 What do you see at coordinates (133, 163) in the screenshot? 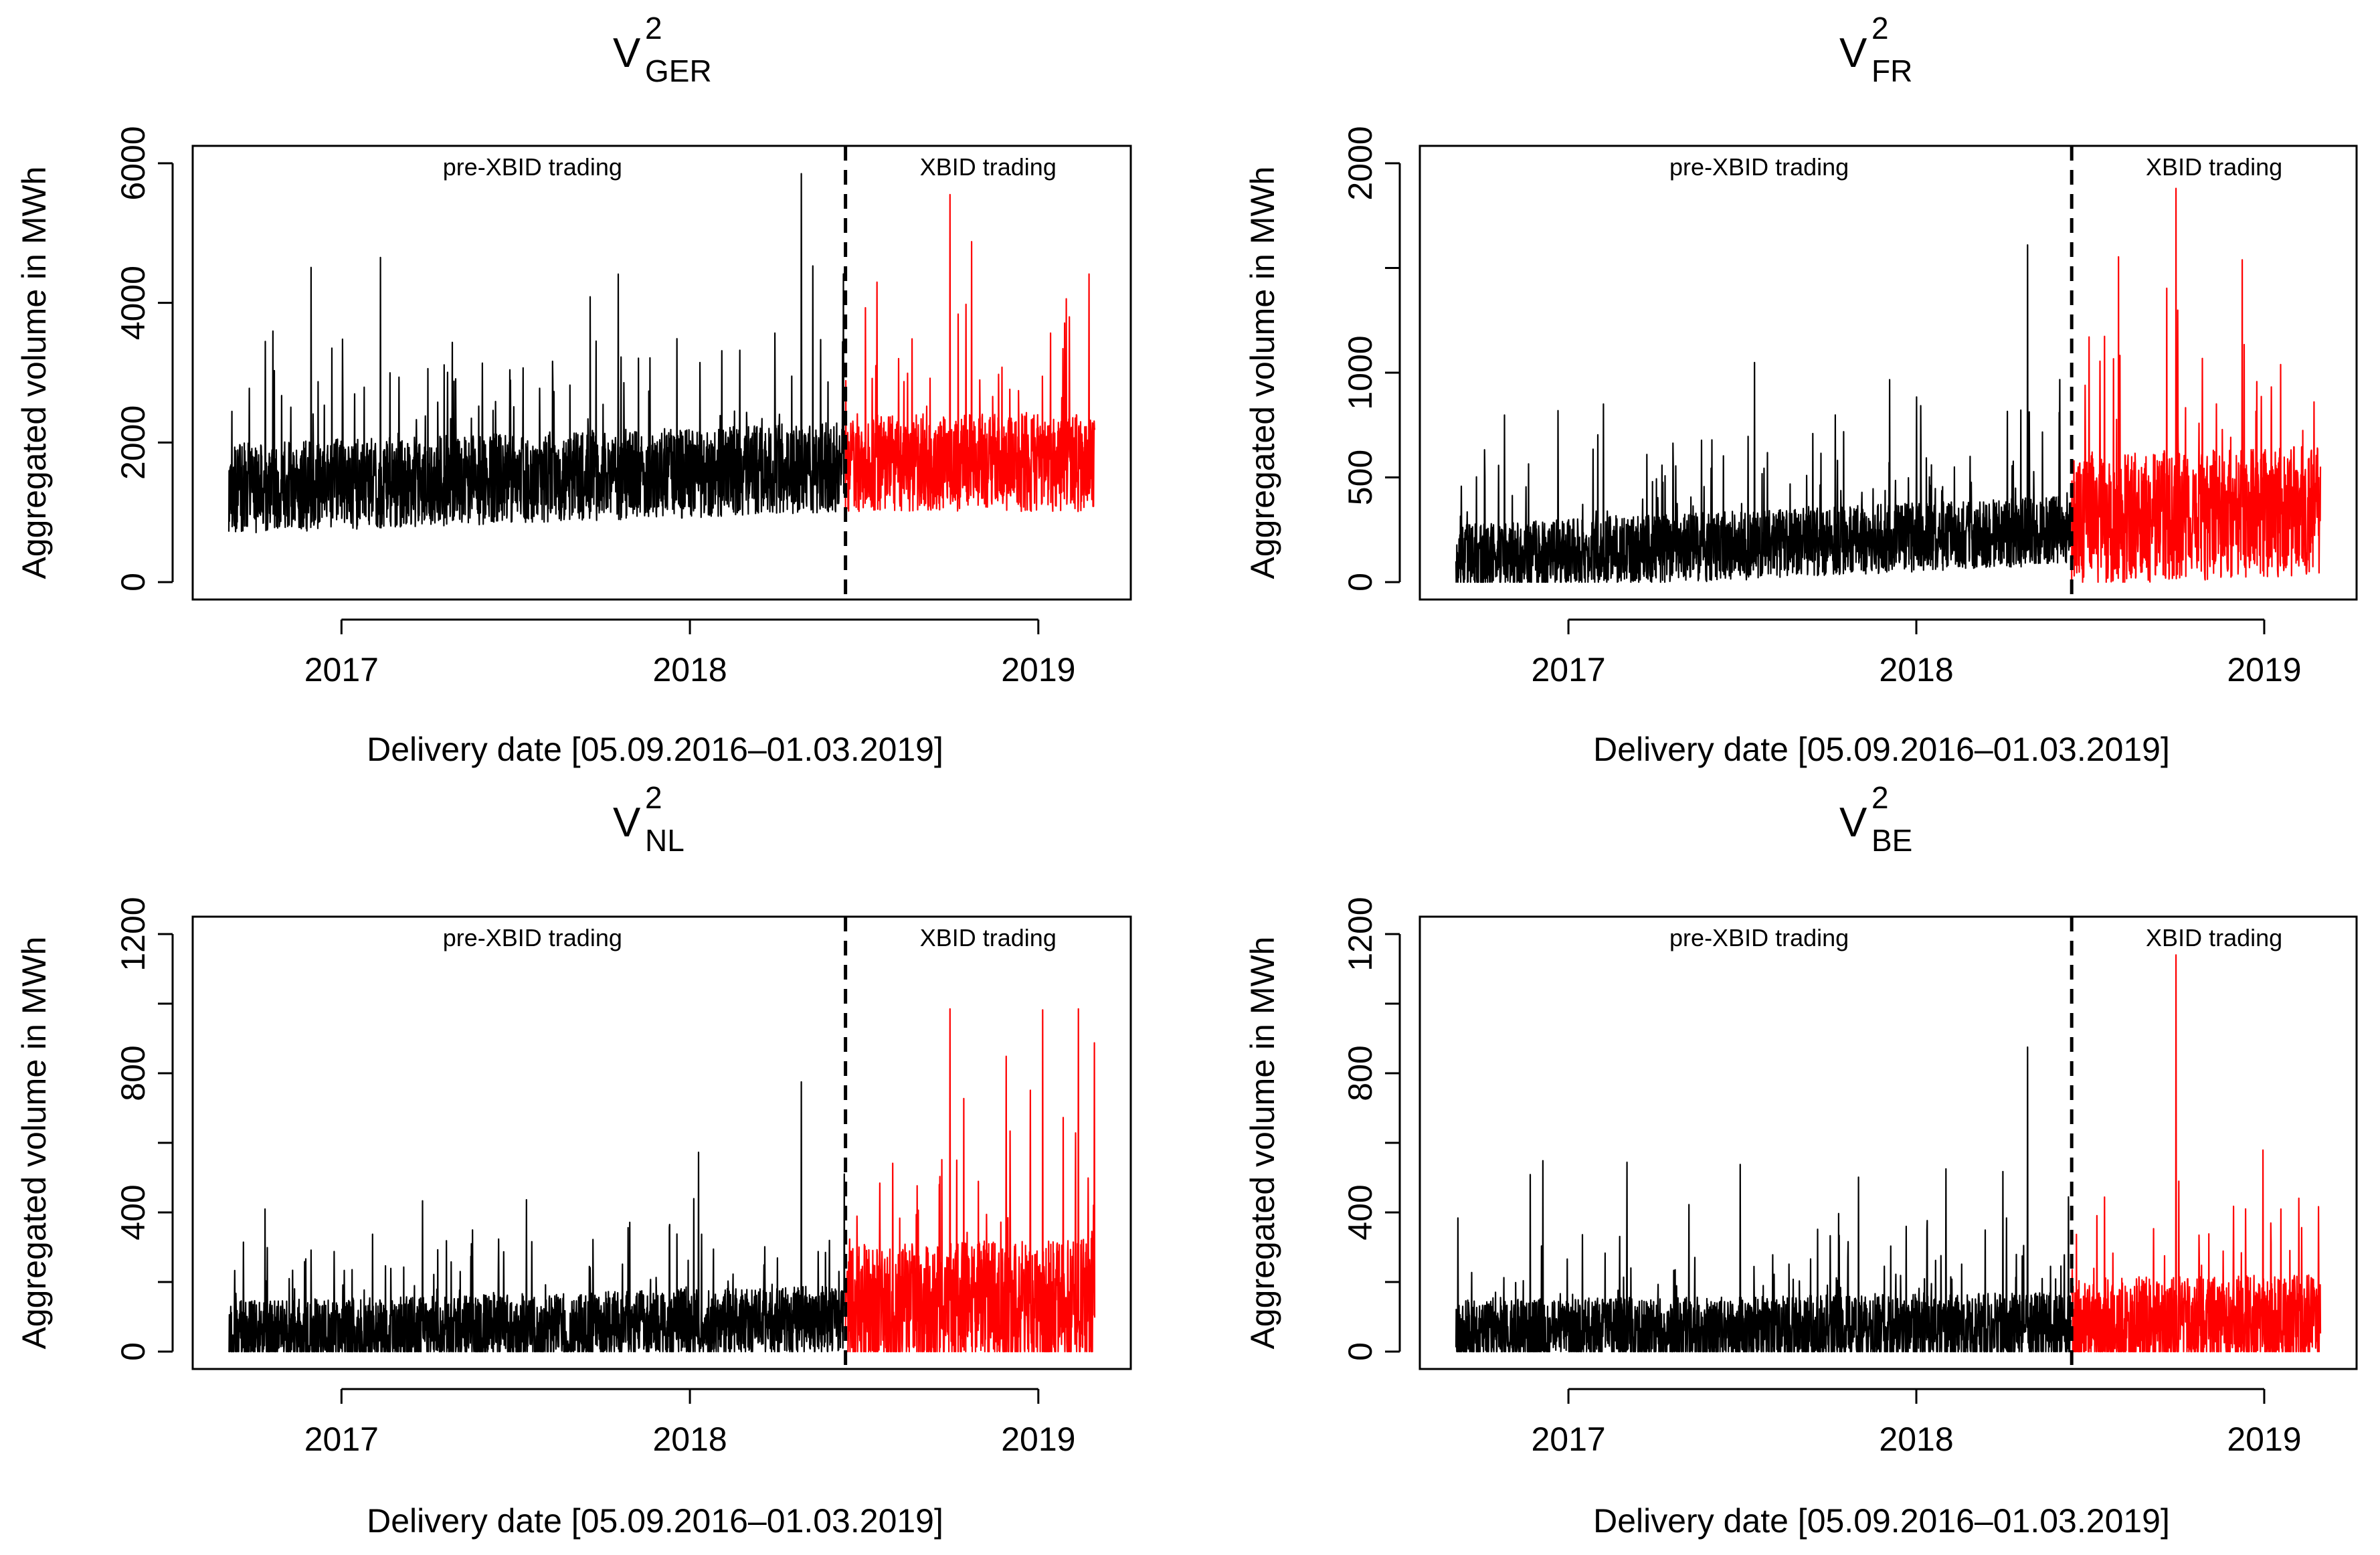
I see `y-tick-label: 6000` at bounding box center [133, 163].